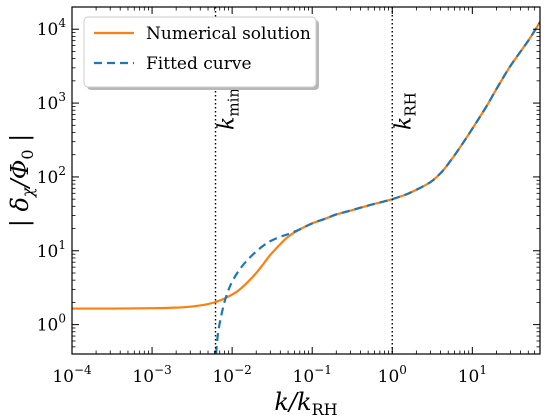 This screenshot has width=547, height=420. I want to click on reference-label-text: kmin, so click(229, 109).